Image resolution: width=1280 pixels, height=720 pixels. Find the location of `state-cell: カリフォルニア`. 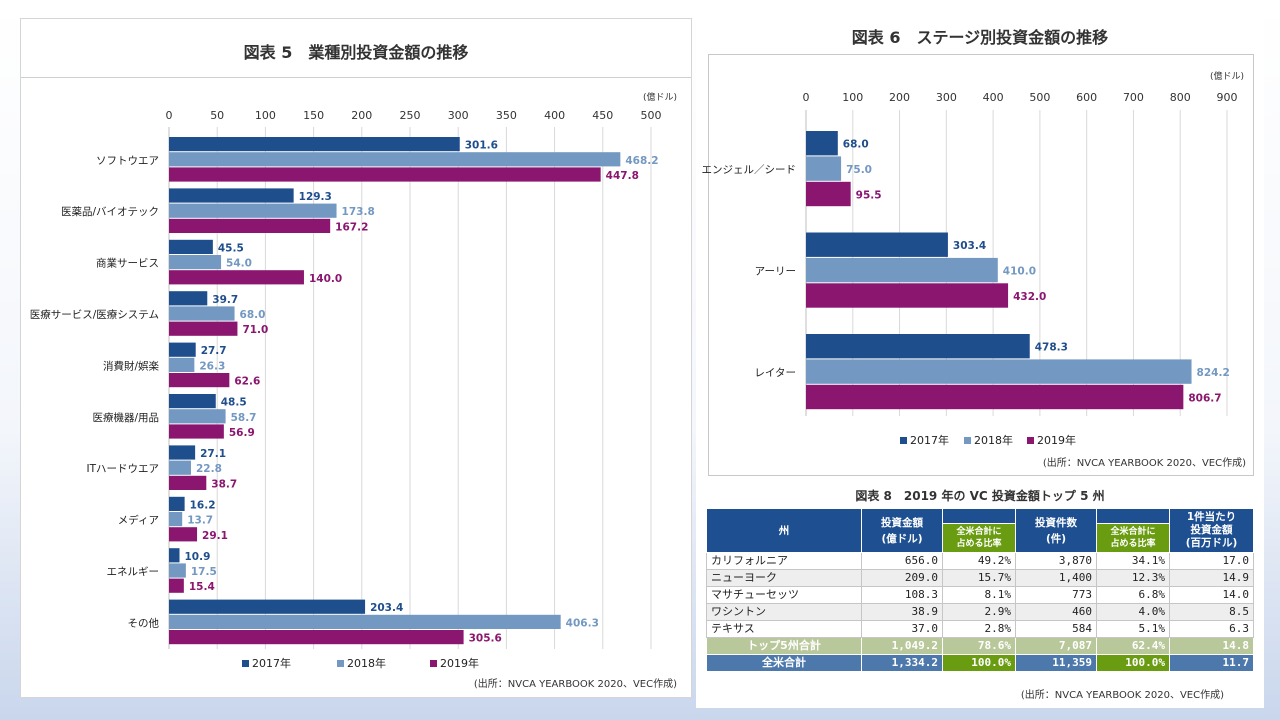

state-cell: カリフォルニア is located at coordinates (784, 561).